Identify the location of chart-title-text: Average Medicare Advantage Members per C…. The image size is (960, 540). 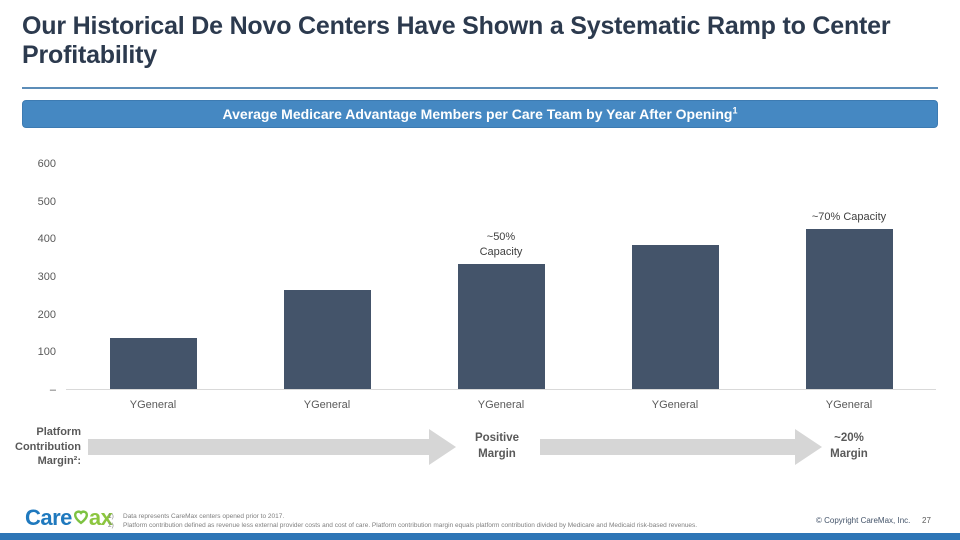
(477, 114).